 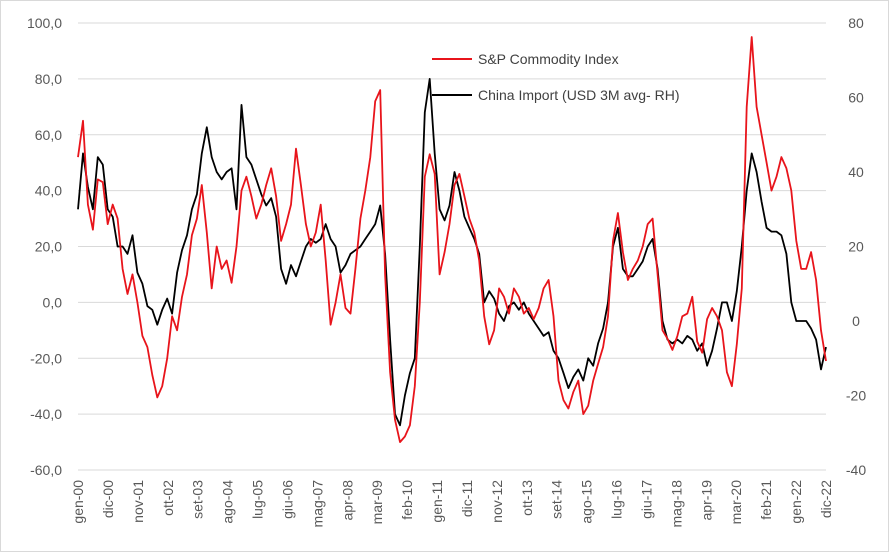 I want to click on y-left-tick-label: -60,0, so click(x=46, y=470).